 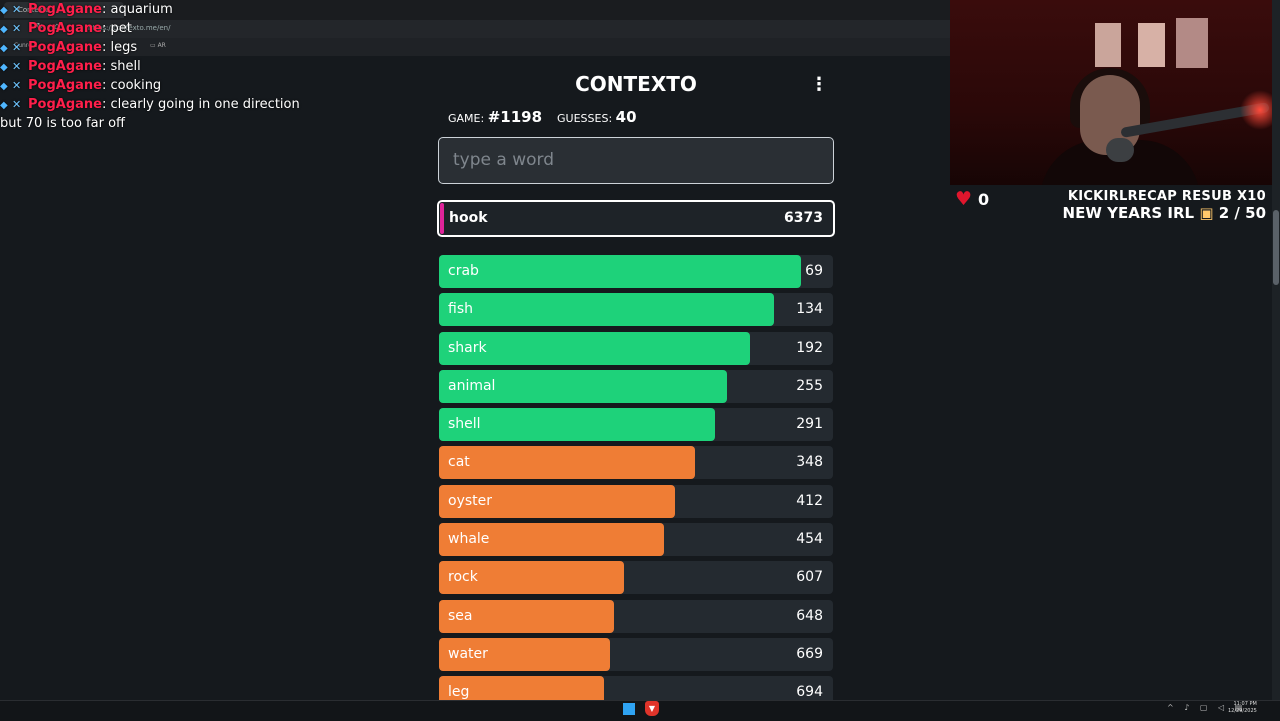 I want to click on word-input: type a word, so click(x=636, y=160).